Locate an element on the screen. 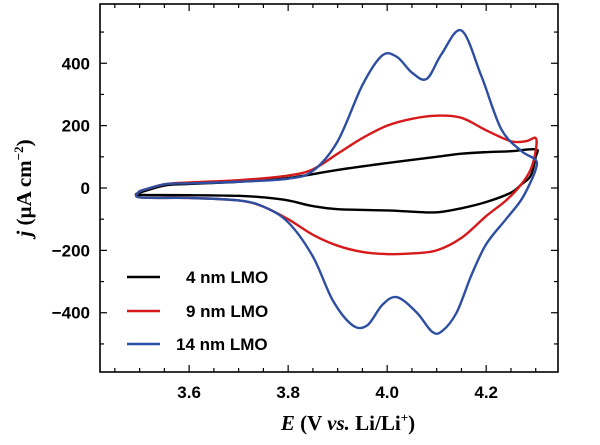 The image size is (600, 445). x-tick-label: 3.6 is located at coordinates (189, 392).